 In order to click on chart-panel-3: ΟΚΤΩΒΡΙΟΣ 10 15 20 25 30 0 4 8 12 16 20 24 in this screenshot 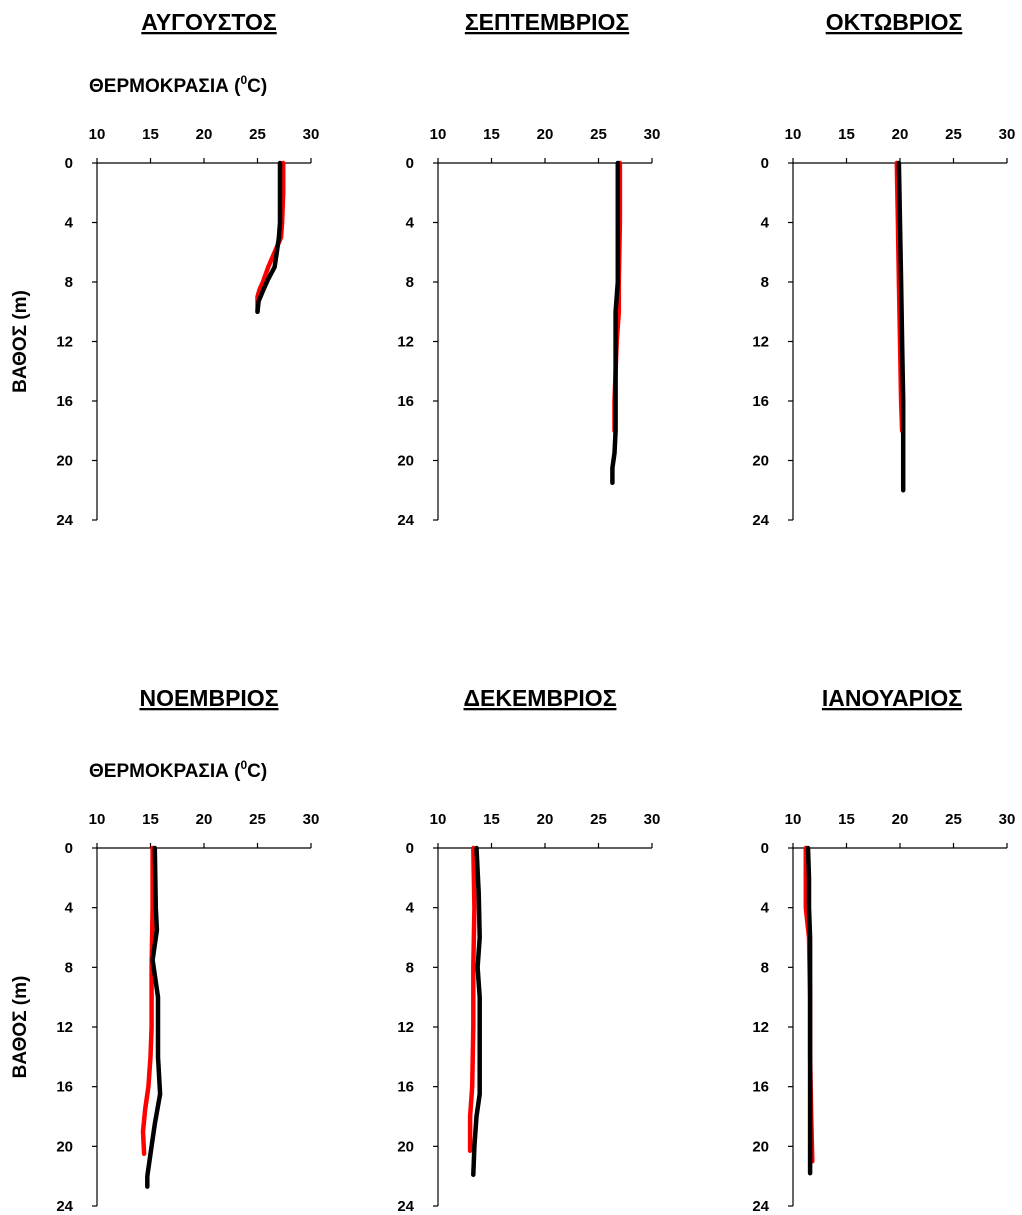, I will do `click(883, 269)`.